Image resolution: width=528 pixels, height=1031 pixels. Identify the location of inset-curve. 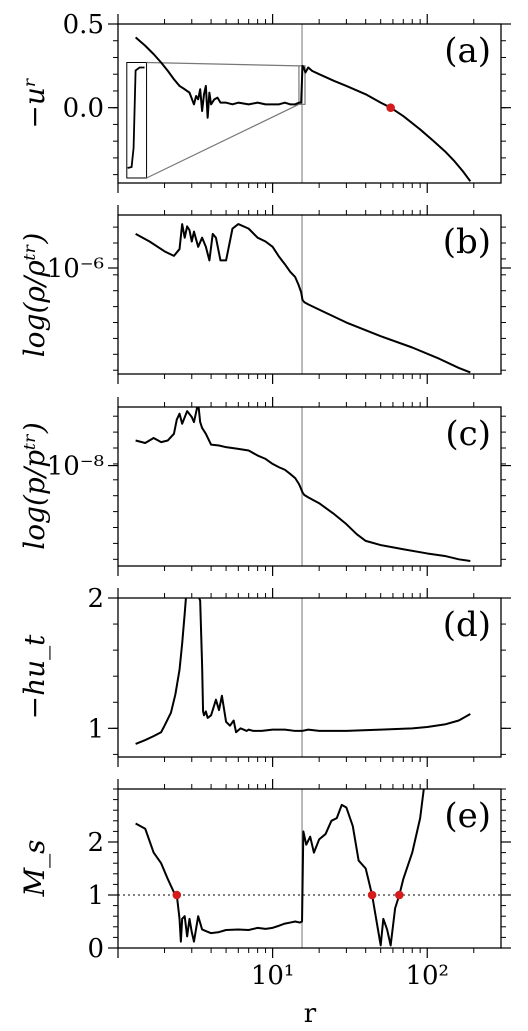
(136, 117).